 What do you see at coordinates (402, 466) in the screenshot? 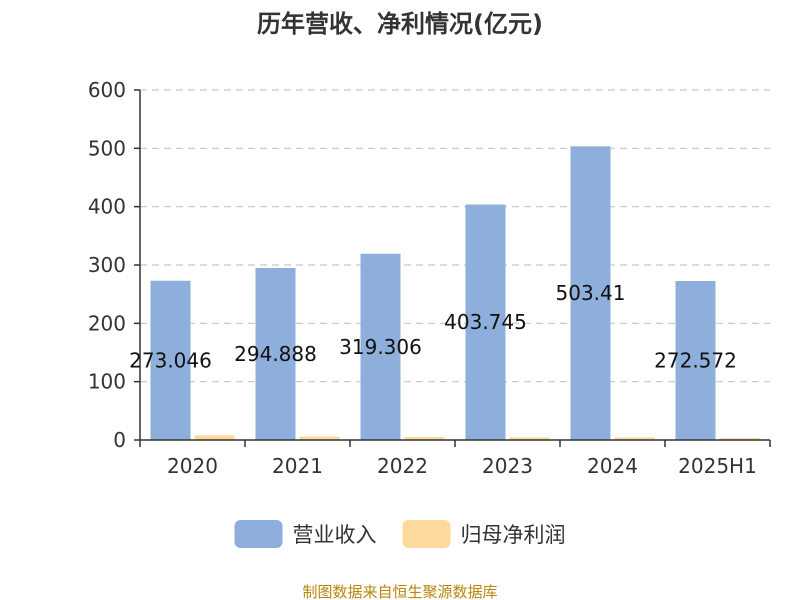
I see `x-tick-label: 2022` at bounding box center [402, 466].